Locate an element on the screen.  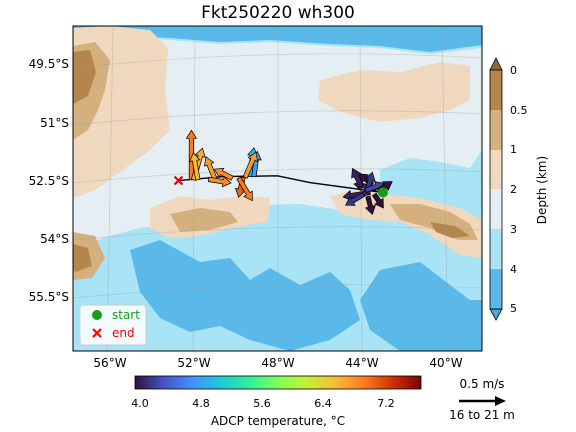
depth-band-05-1-bank is located at coordinates (204, 220).